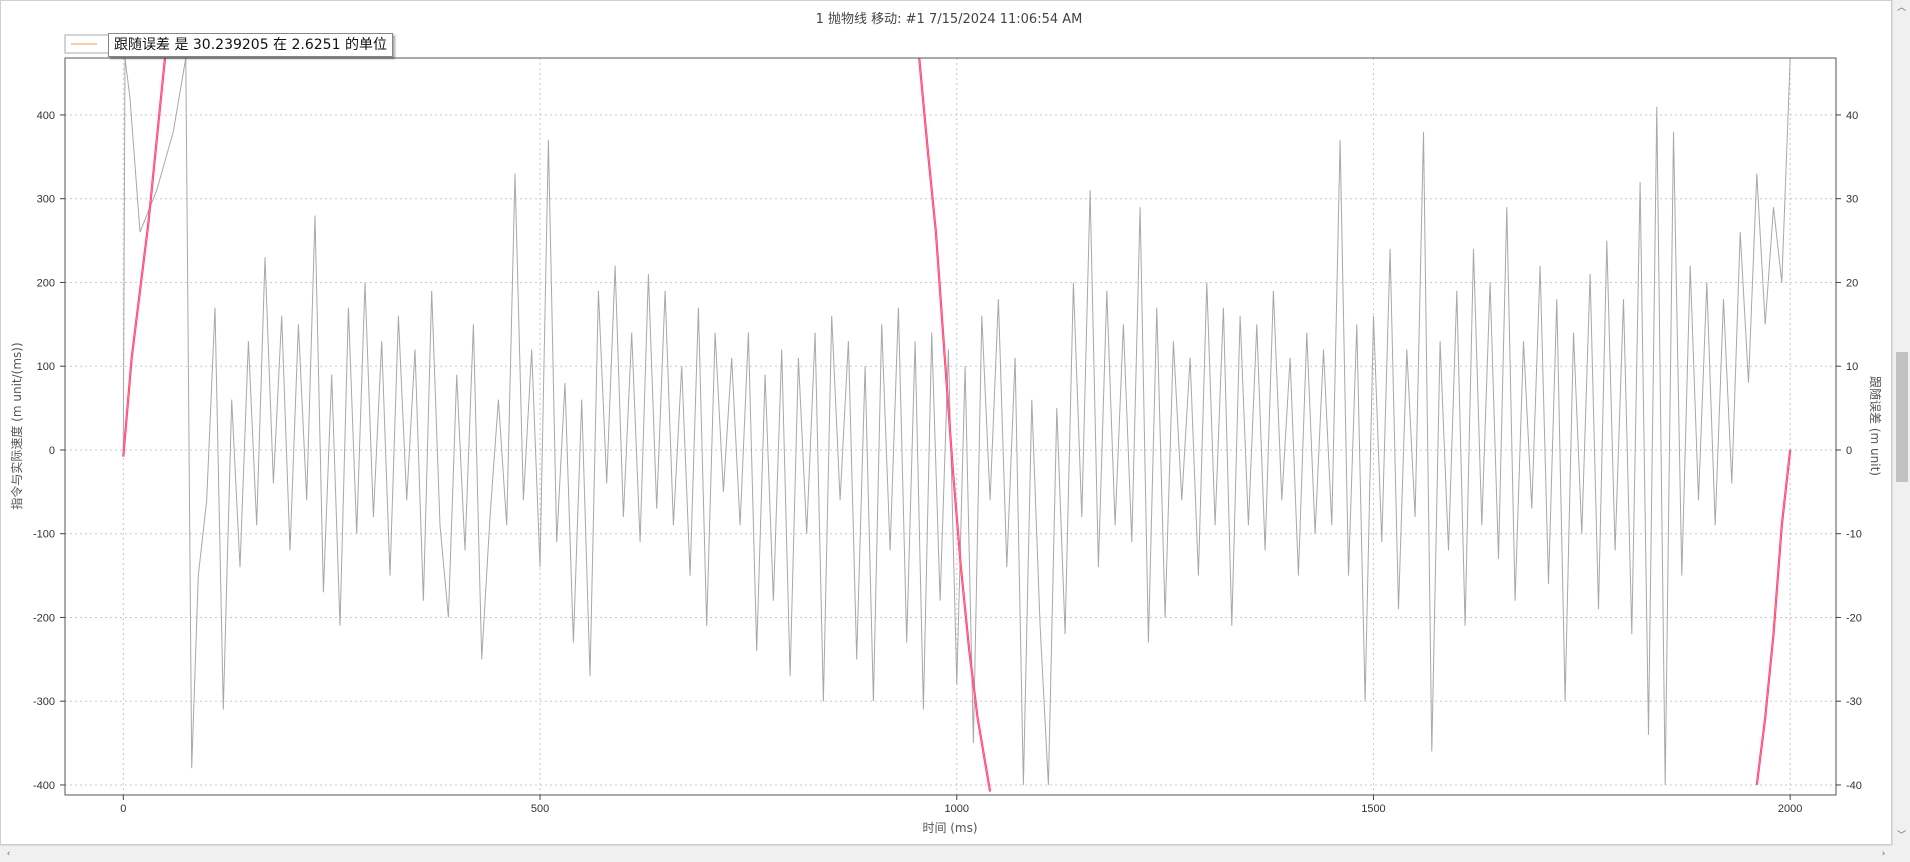 Image resolution: width=1910 pixels, height=862 pixels. What do you see at coordinates (44, 618) in the screenshot?
I see `y-tick-label: -200` at bounding box center [44, 618].